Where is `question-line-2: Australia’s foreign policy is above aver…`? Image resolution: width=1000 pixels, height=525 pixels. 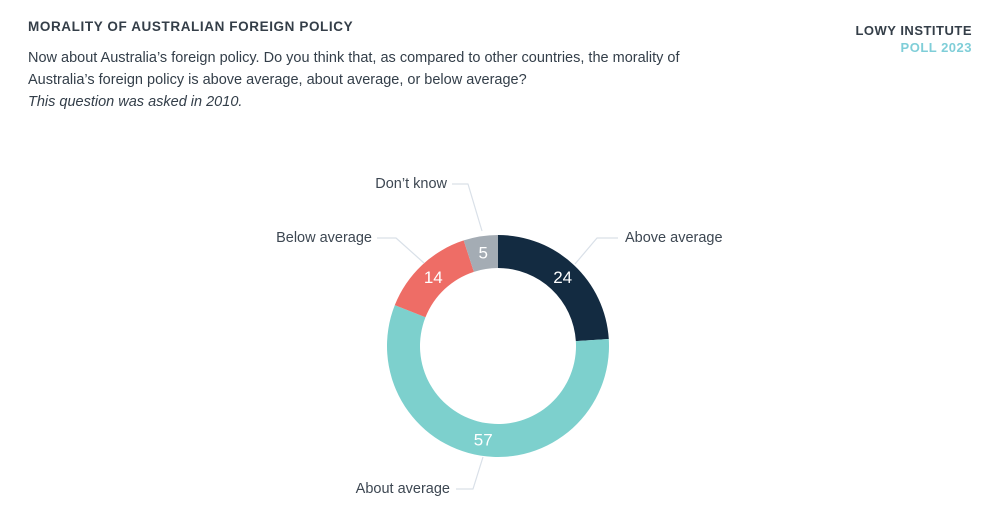
question-line-2: Australia’s foreign policy is above aver… is located at coordinates (277, 79).